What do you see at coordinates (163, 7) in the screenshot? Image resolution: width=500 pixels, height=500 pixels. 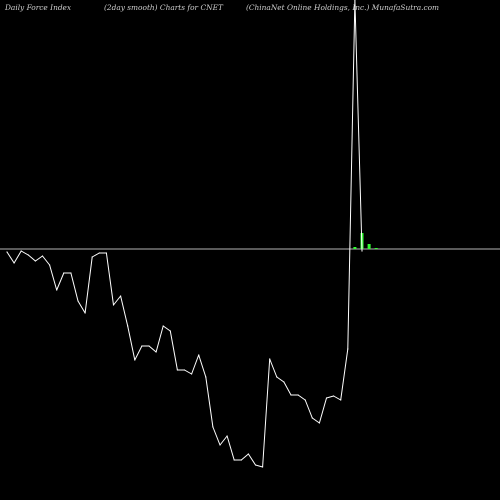 I see `chart-header-middle: (2day smooth) Charts for CNET` at bounding box center [163, 7].